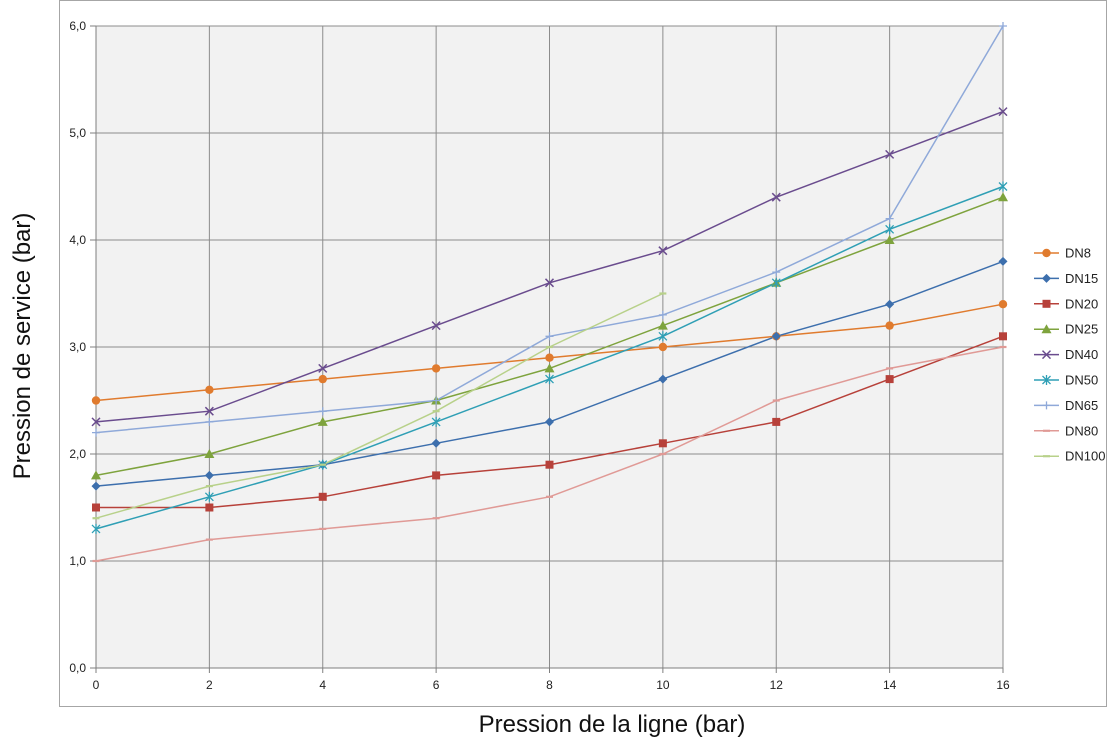 Image resolution: width=1108 pixels, height=743 pixels. I want to click on legend-marker-dn15, so click(1046, 278).